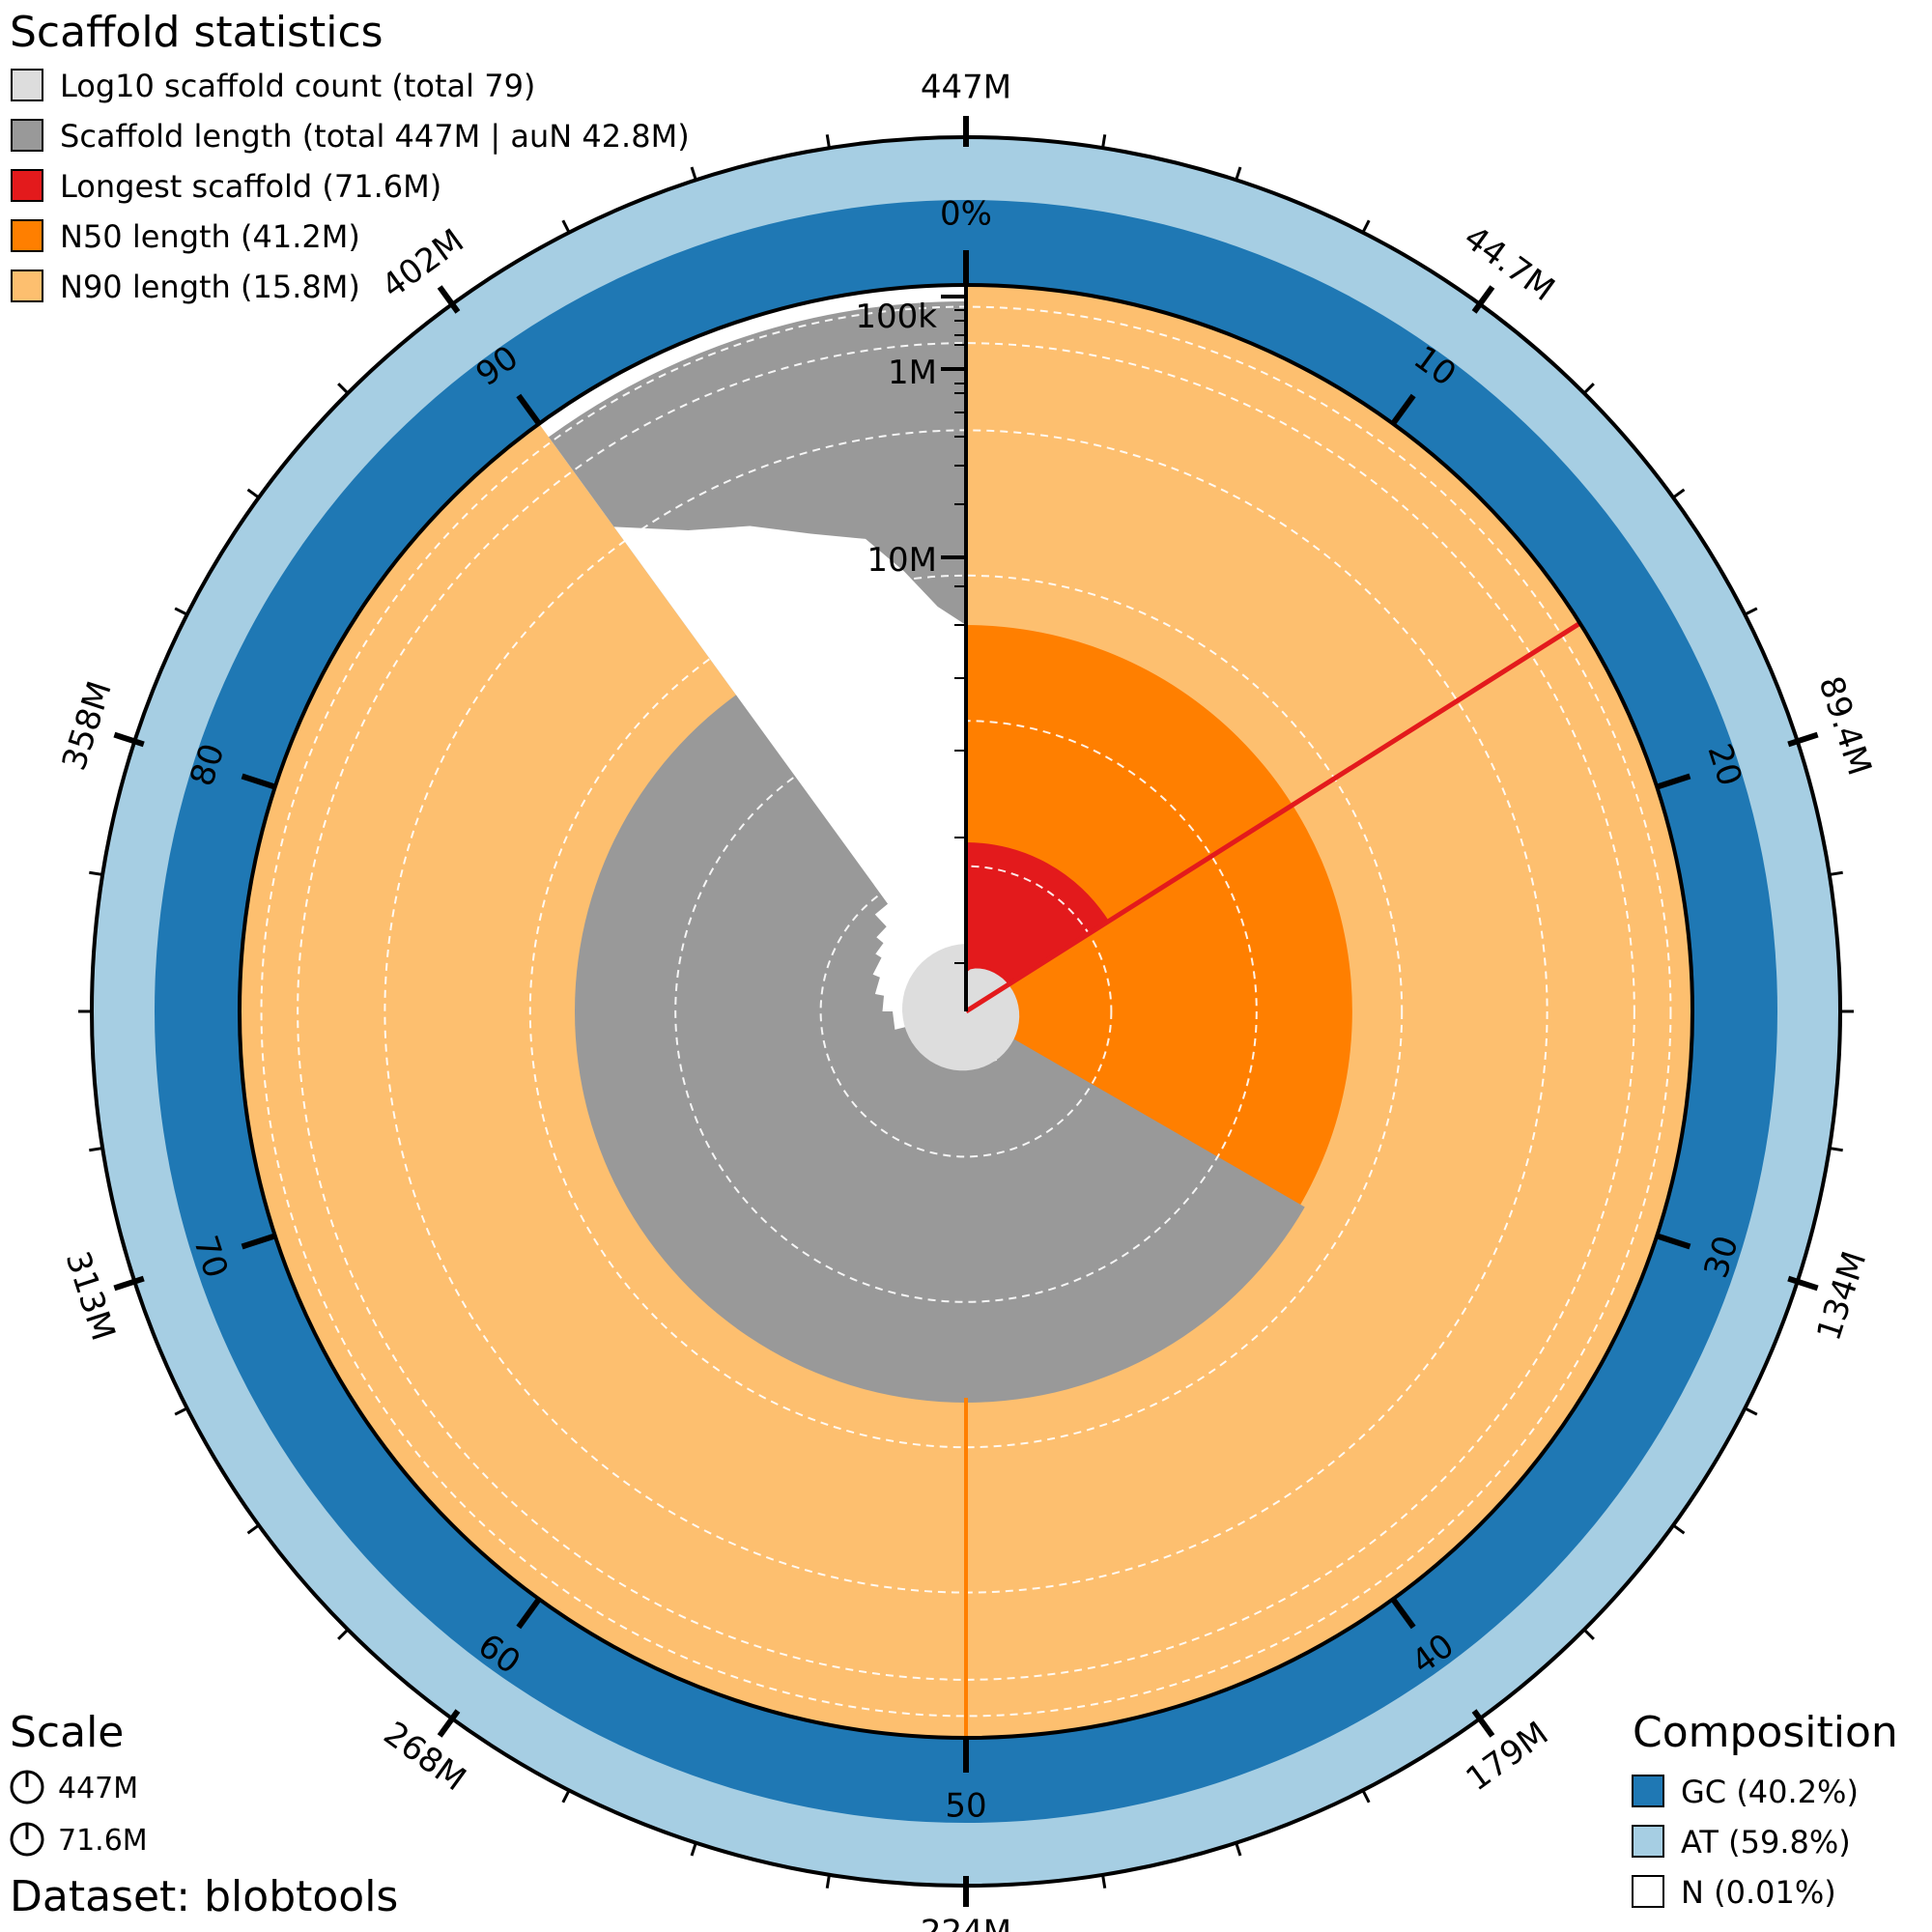 This screenshot has width=1932, height=1932. What do you see at coordinates (103, 1841) in the screenshot?
I see `scale-label-longest: 71.6M` at bounding box center [103, 1841].